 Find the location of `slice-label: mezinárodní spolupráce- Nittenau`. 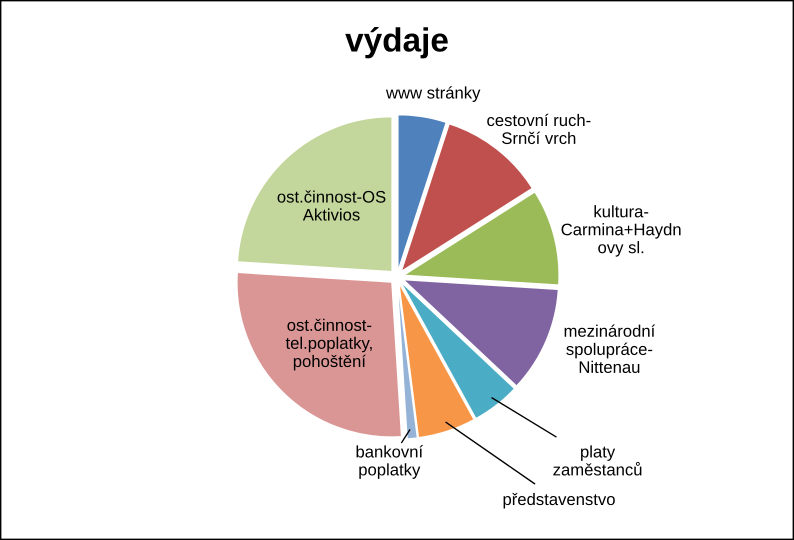

slice-label: mezinárodní spolupráce- Nittenau is located at coordinates (610, 349).